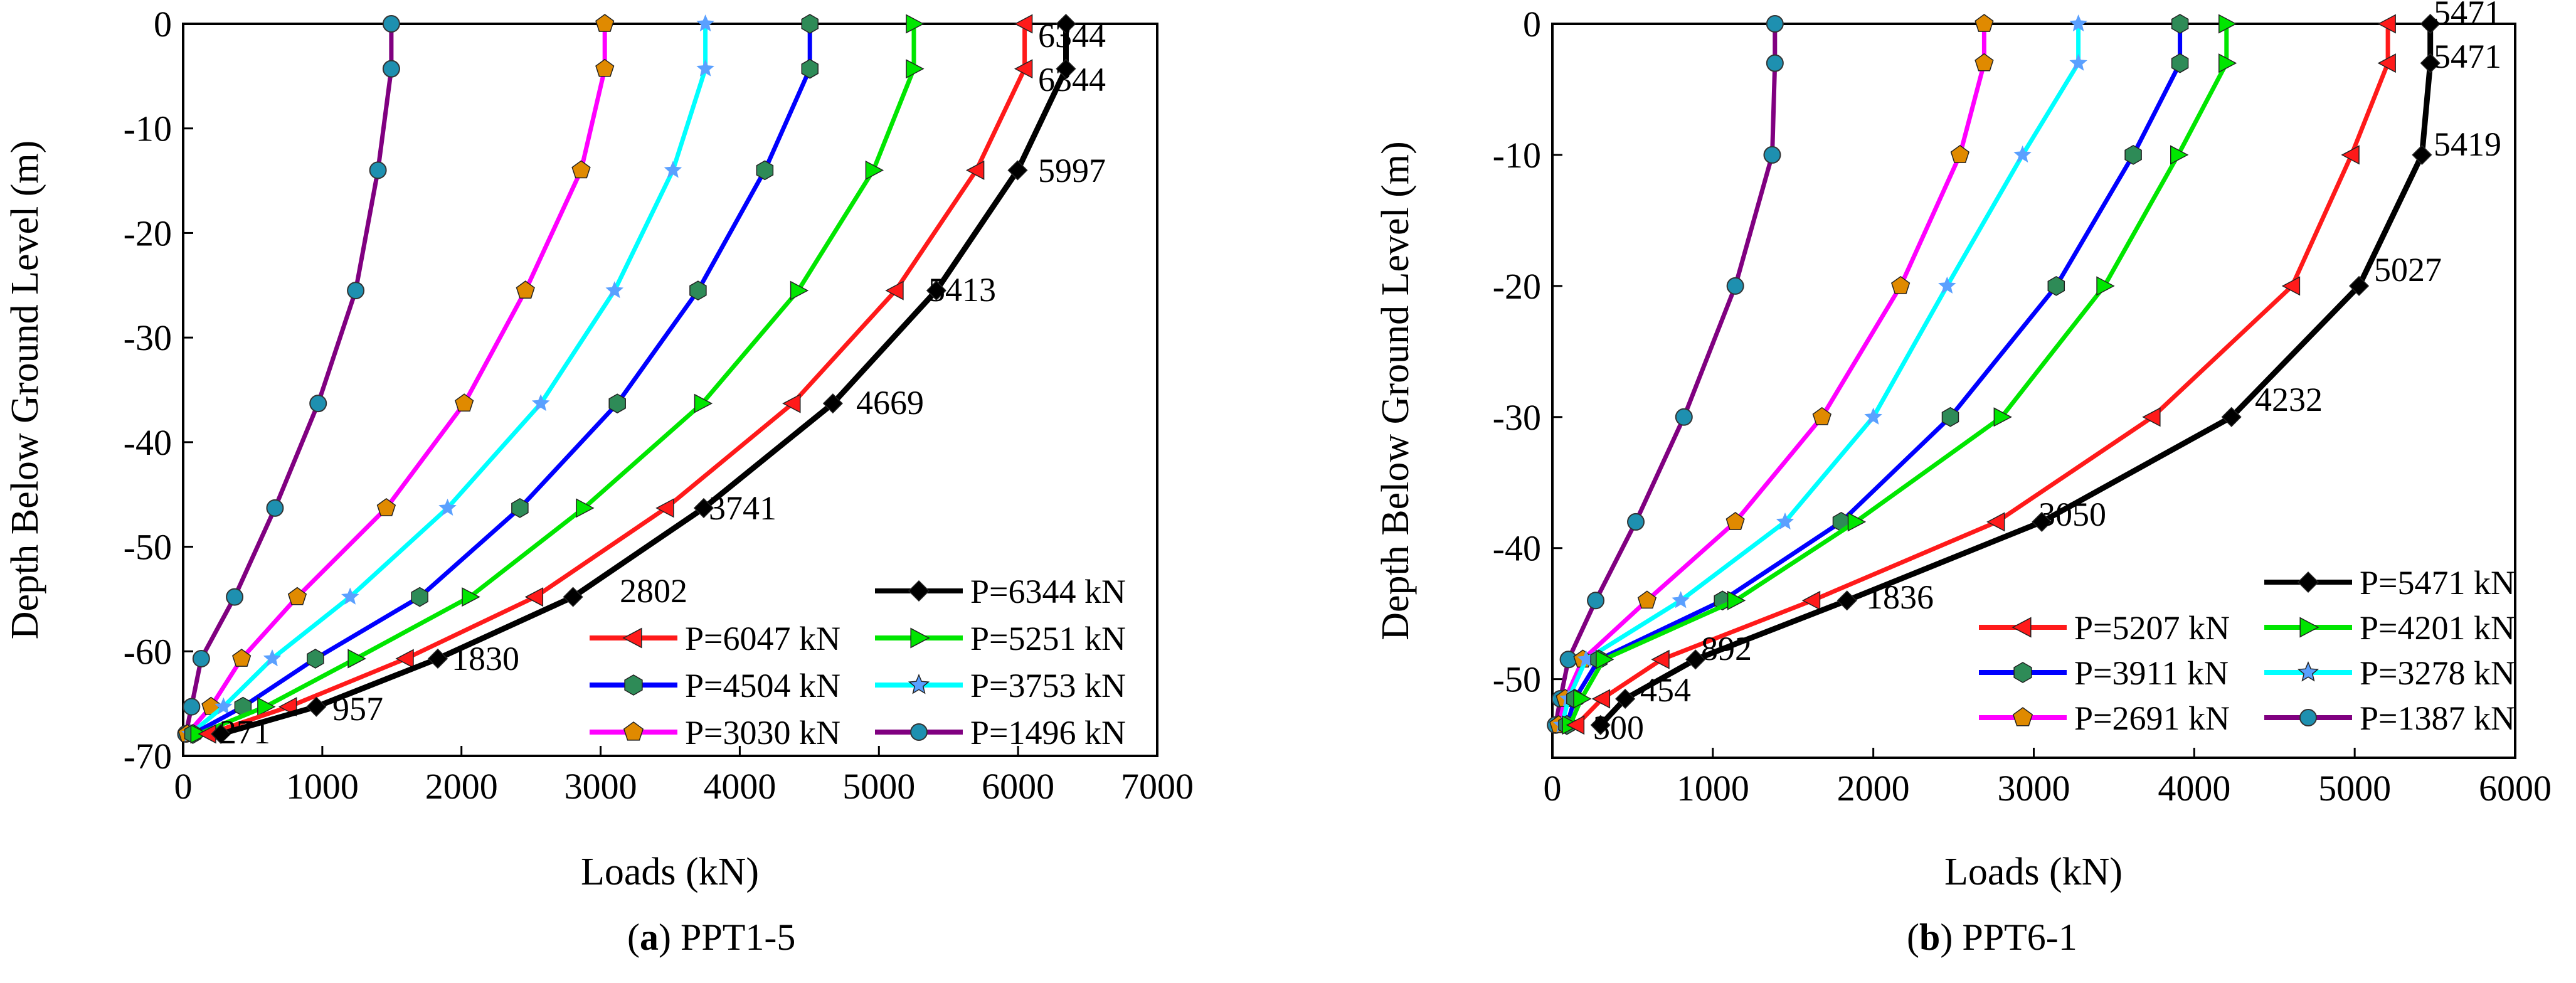  I want to click on x-tick-label: 2000, so click(1873, 789).